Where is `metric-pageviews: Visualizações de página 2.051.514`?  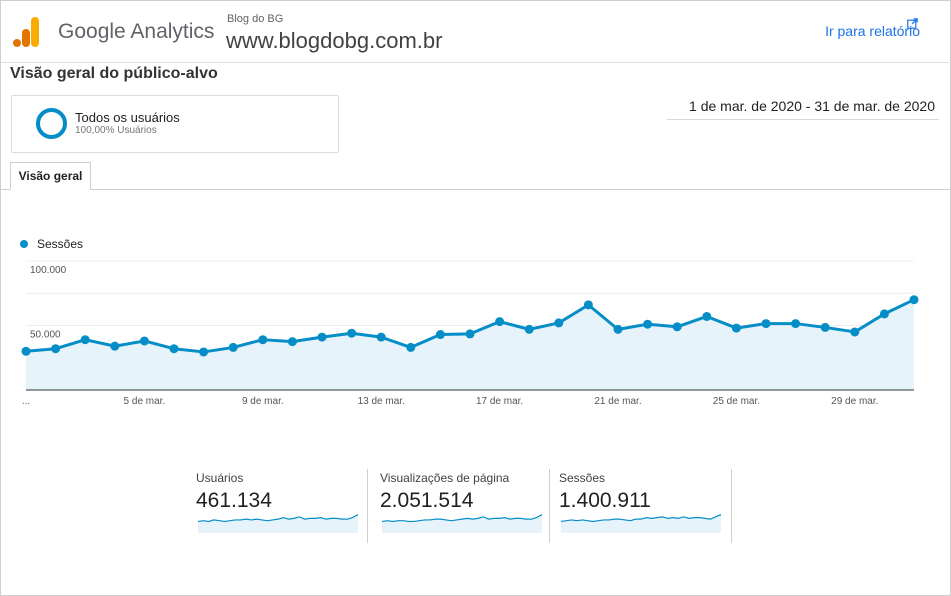
metric-pageviews: Visualizações de página 2.051.514 is located at coordinates (465, 506).